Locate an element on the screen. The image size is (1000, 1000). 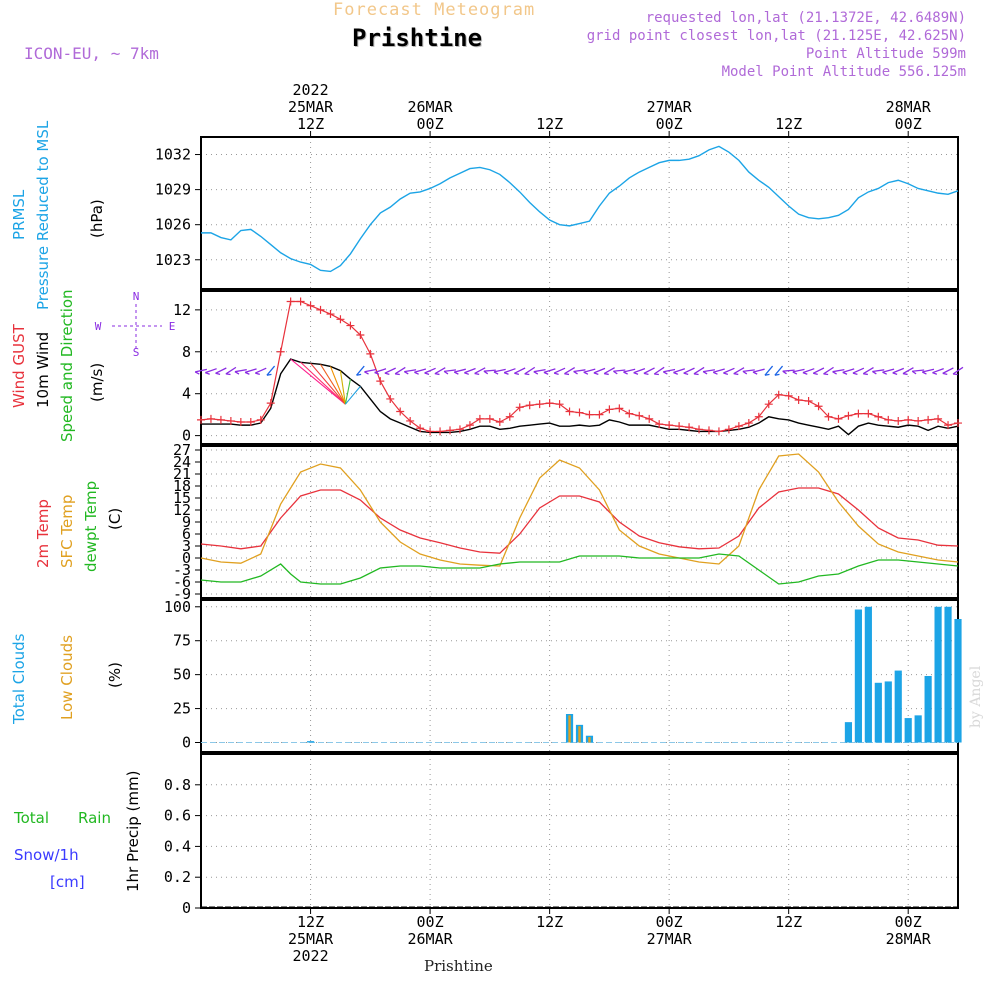
legend-rain: Rain is located at coordinates (94, 818).